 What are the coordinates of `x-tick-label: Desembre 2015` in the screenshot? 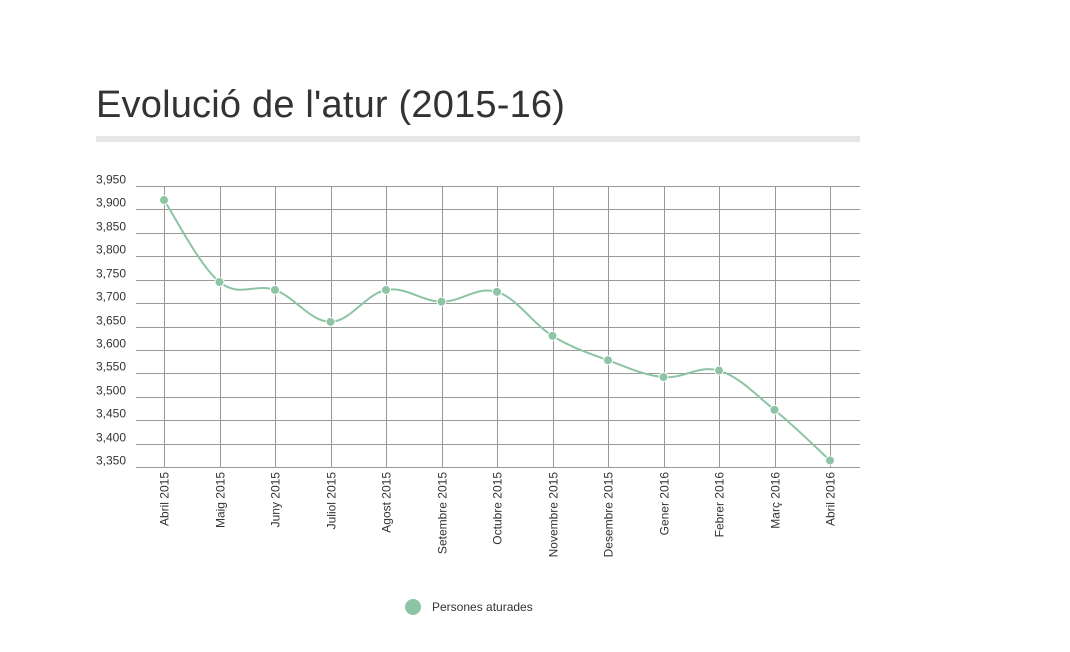 It's located at (609, 515).